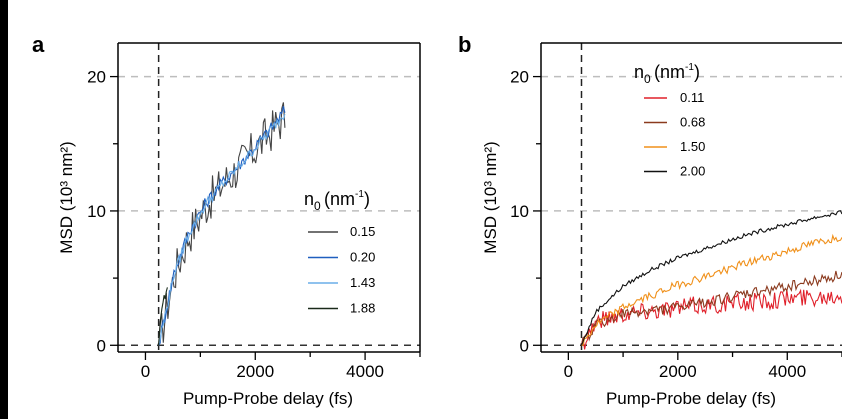 The width and height of the screenshot is (842, 419). I want to click on left-border-bar, so click(4, 209).